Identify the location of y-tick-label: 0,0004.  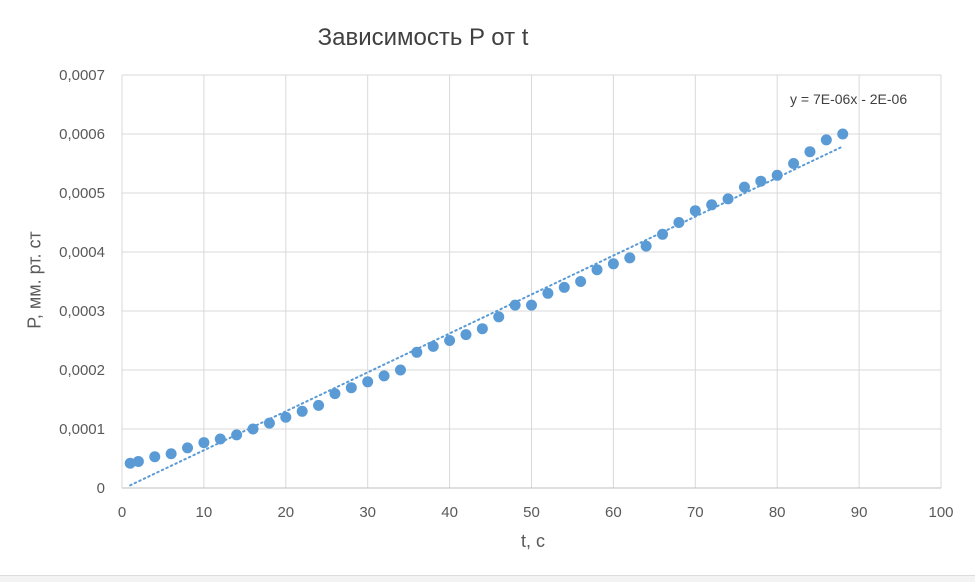
(82, 252).